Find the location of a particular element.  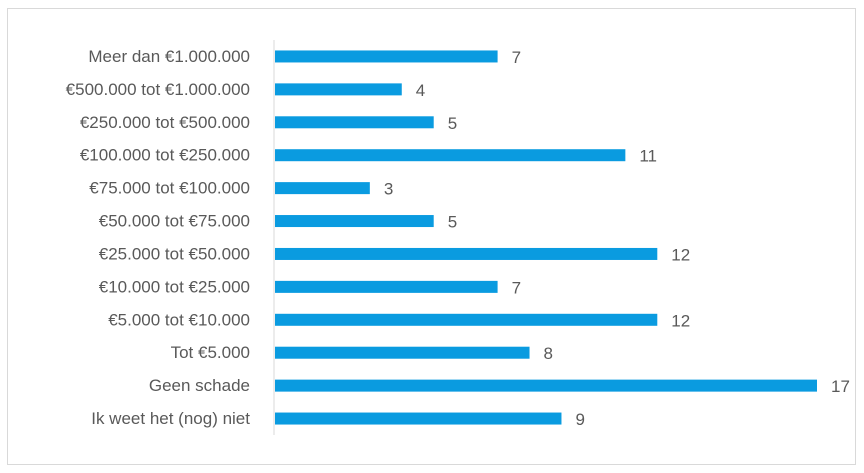

category-label: €25.000 tot €50.000 is located at coordinates (174, 253).